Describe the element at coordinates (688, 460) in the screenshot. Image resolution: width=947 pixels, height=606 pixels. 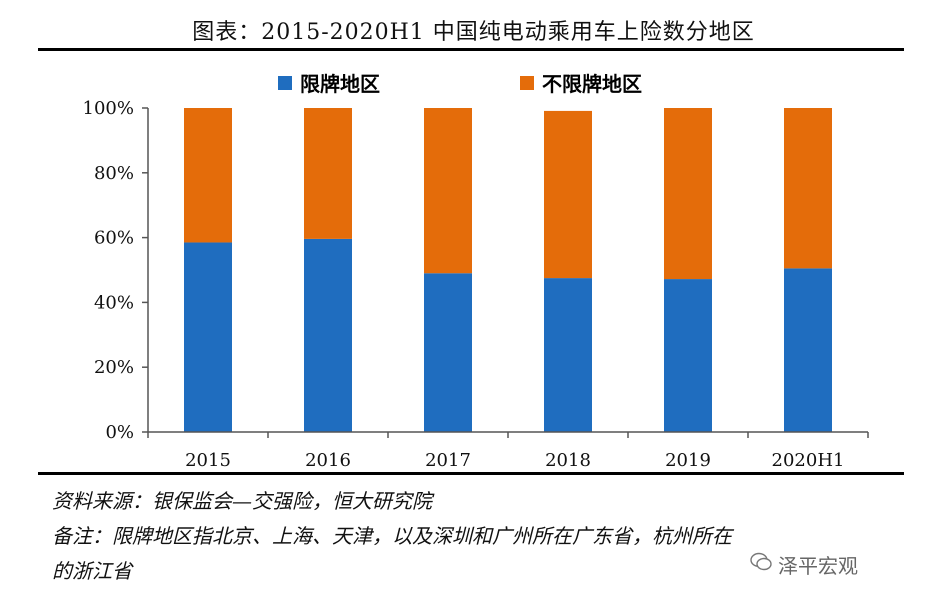
I see `x-tick-label: 2019` at that location.